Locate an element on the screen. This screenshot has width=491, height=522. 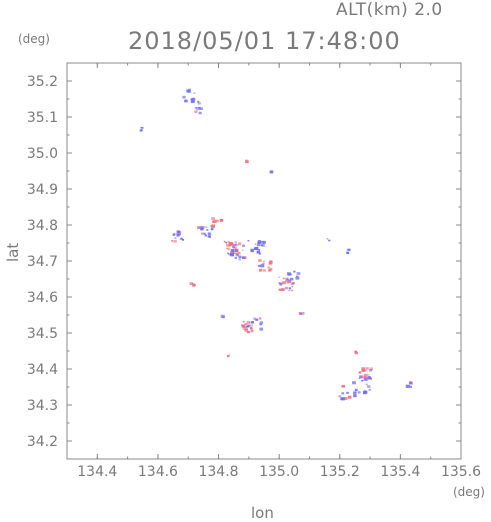
x-tick-label: 135.0 is located at coordinates (279, 472).